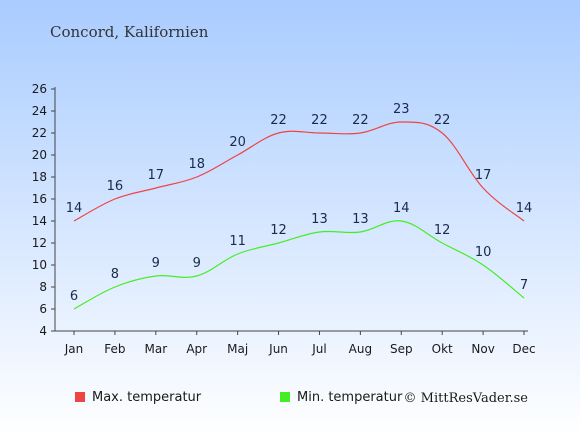  Describe the element at coordinates (196, 164) in the screenshot. I see `data-label: 18` at that location.